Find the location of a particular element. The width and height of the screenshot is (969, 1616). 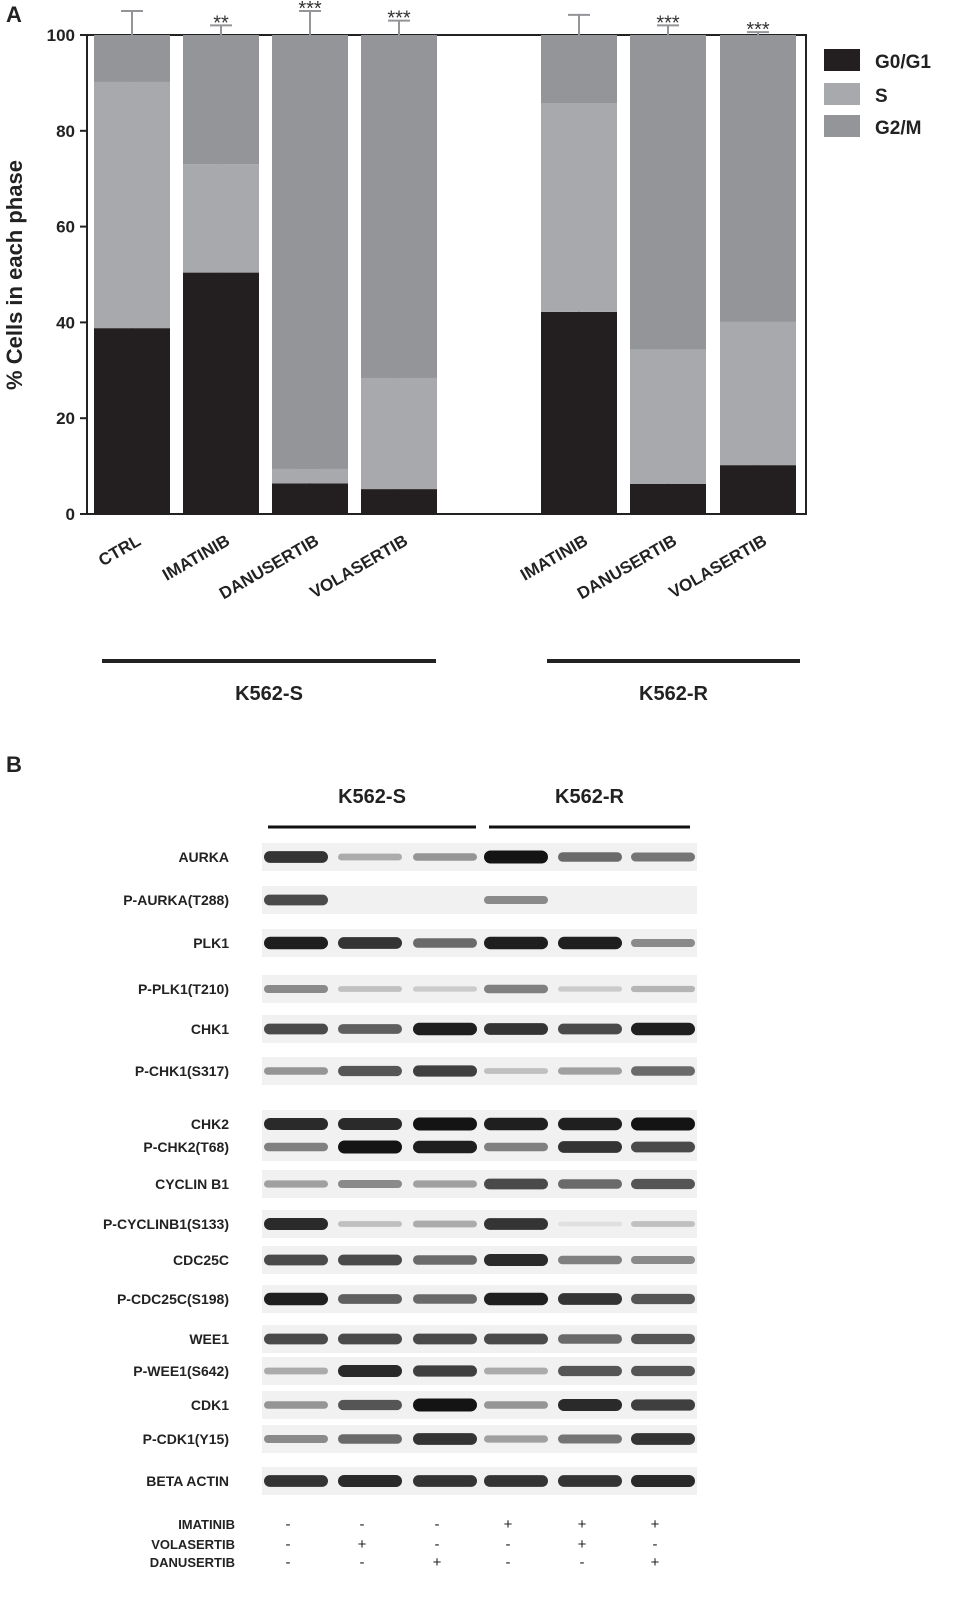

protein-label: P-PLK1(T210) is located at coordinates (183, 989).